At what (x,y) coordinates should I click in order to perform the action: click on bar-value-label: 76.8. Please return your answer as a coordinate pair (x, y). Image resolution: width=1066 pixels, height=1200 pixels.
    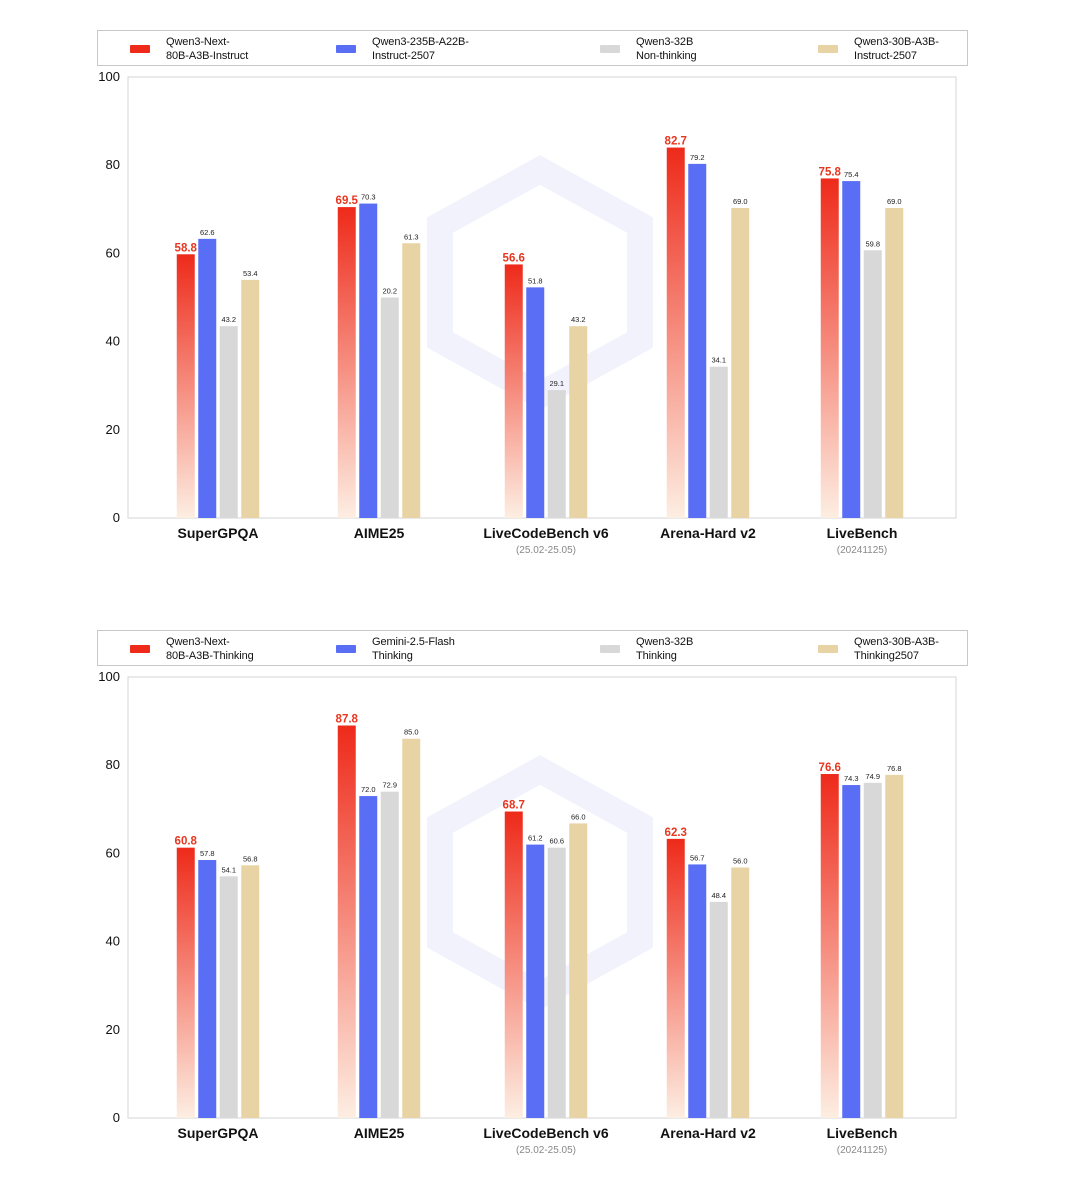
    Looking at the image, I should click on (894, 768).